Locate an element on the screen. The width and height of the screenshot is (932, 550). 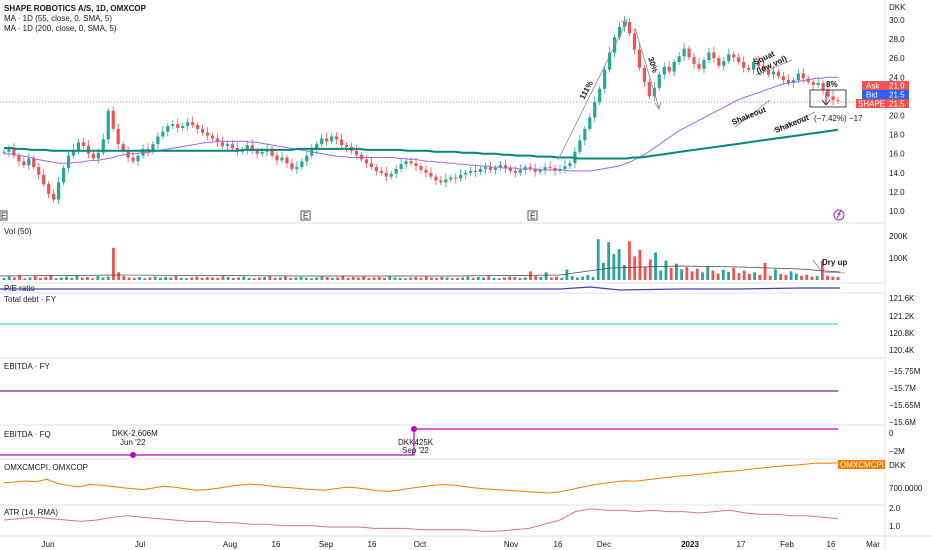
annotation-shakeout-1: Shakeout is located at coordinates (748, 116).